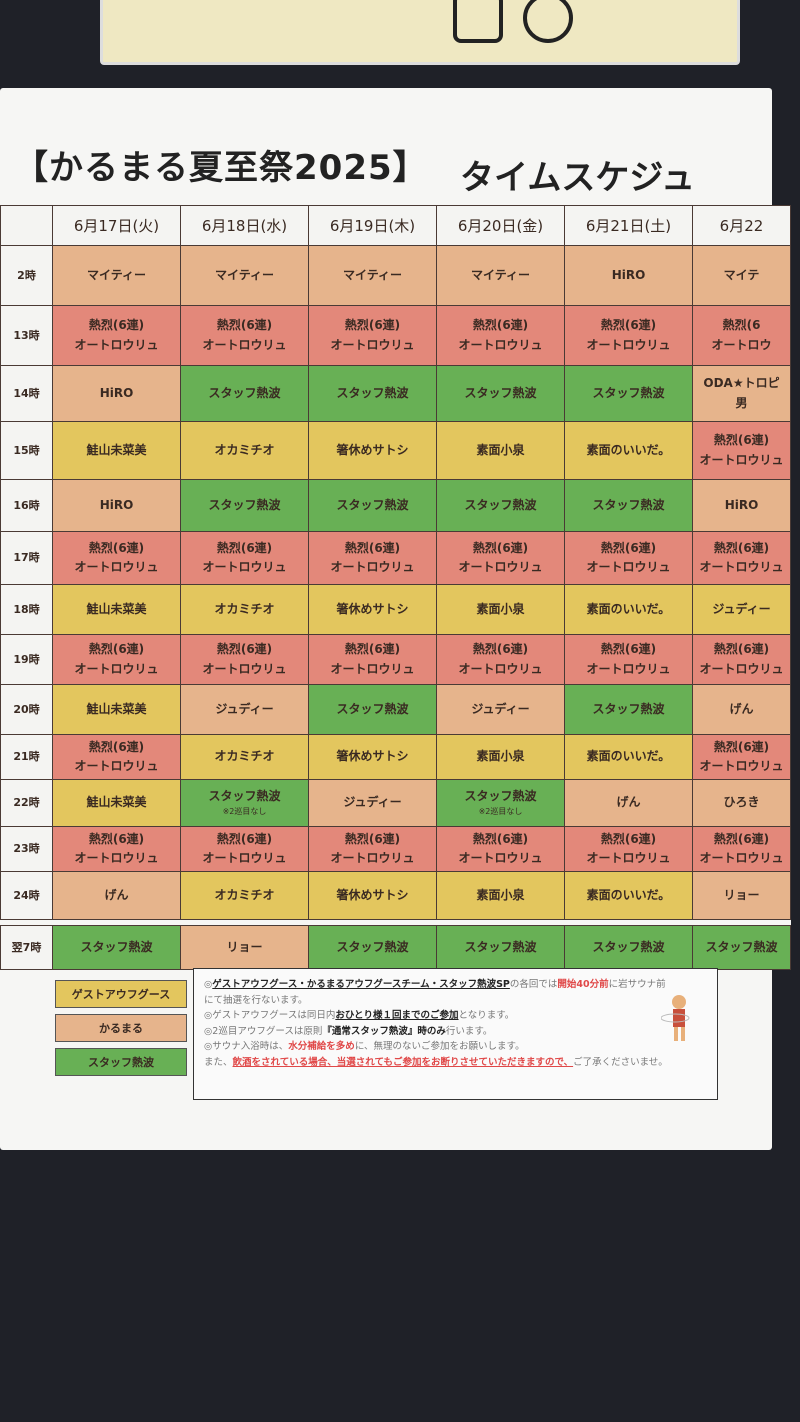 The image size is (800, 1422). I want to click on performer-name: マイティー, so click(116, 274).